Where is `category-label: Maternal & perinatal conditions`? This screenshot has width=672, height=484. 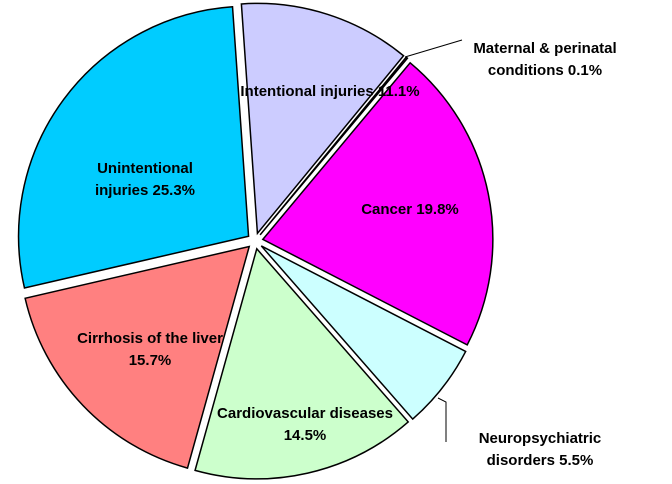 category-label: Maternal & perinatal conditions is located at coordinates (545, 59).